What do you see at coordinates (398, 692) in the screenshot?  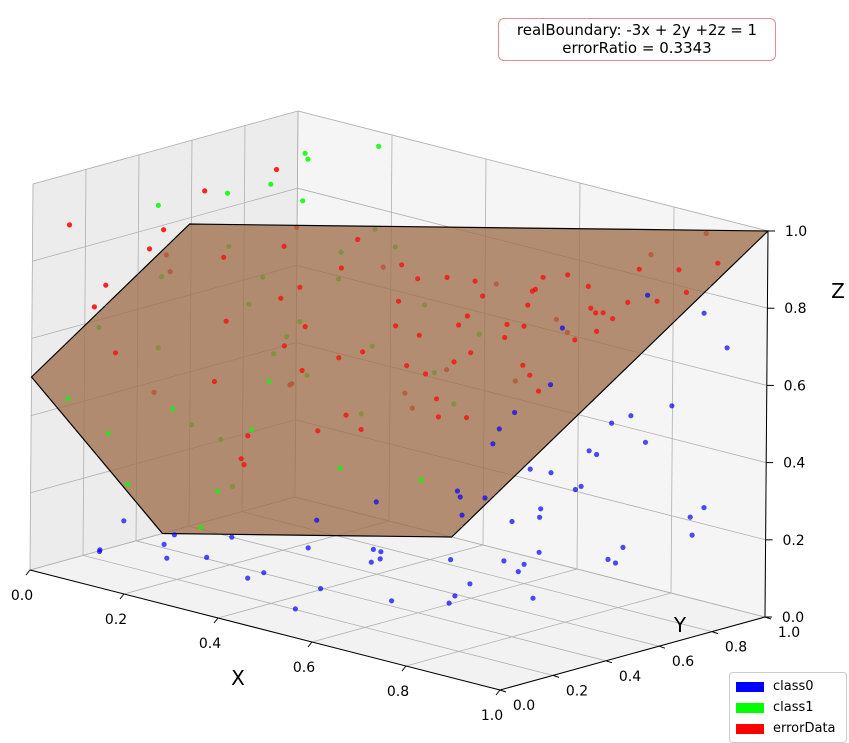 I see `x-tick-label: 0.8` at bounding box center [398, 692].